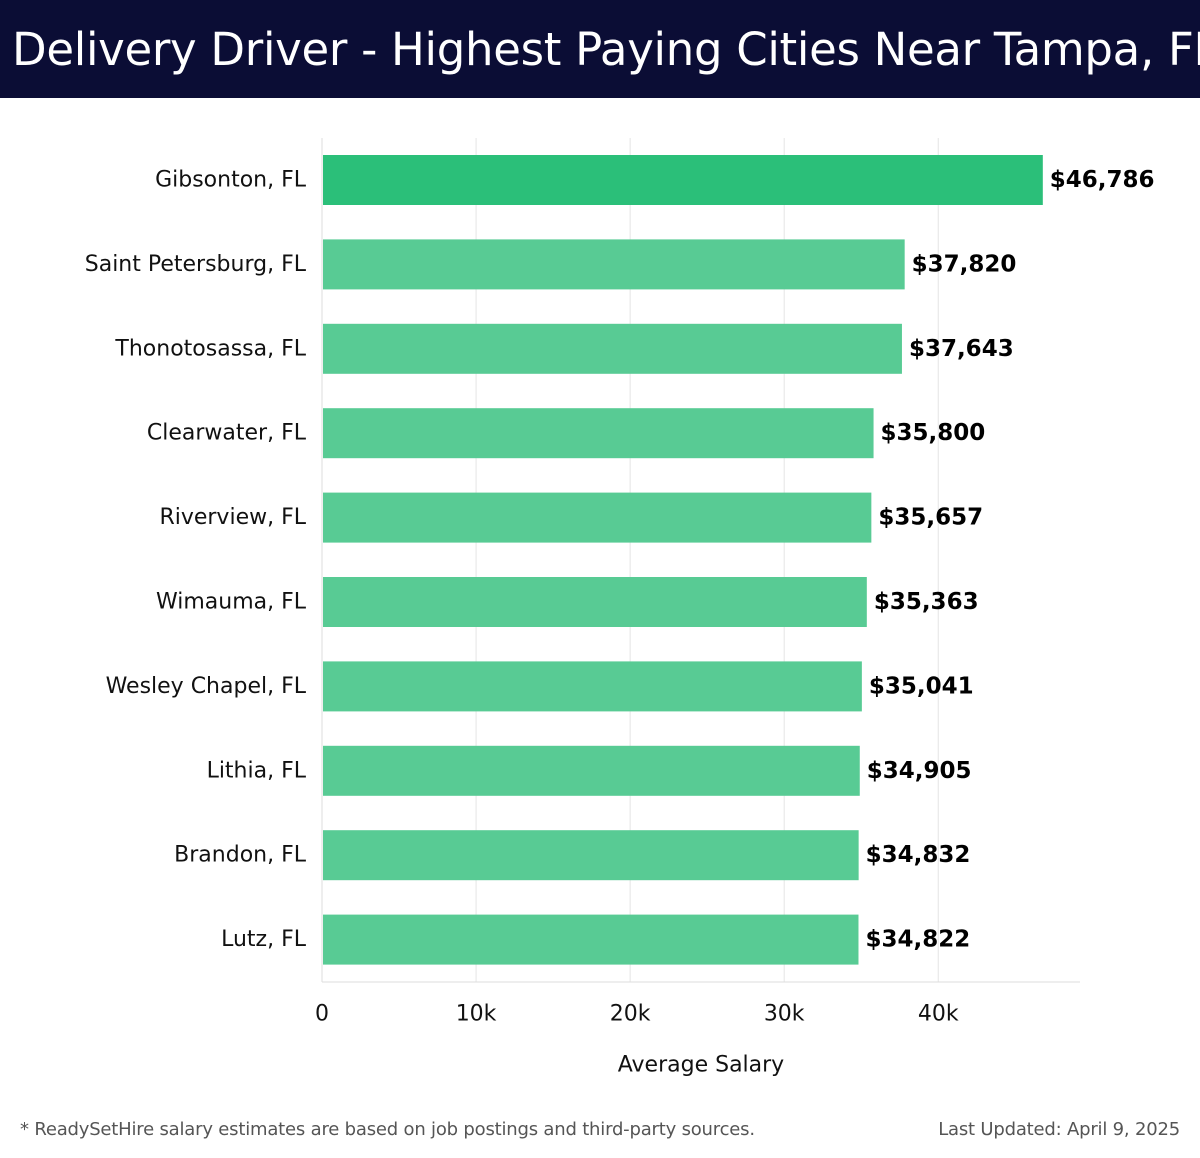 This screenshot has height=1158, width=1200. What do you see at coordinates (961, 349) in the screenshot?
I see `value-label: $37,643` at bounding box center [961, 349].